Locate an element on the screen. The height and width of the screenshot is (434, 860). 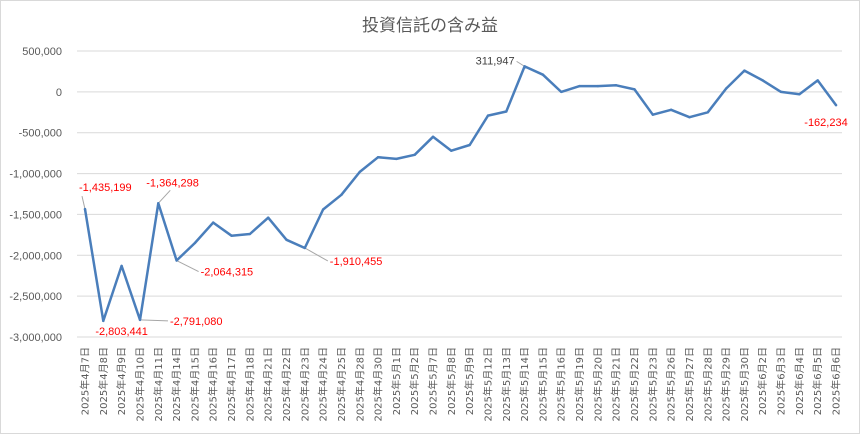
data-label: -2,803,441 is located at coordinates (121, 332).